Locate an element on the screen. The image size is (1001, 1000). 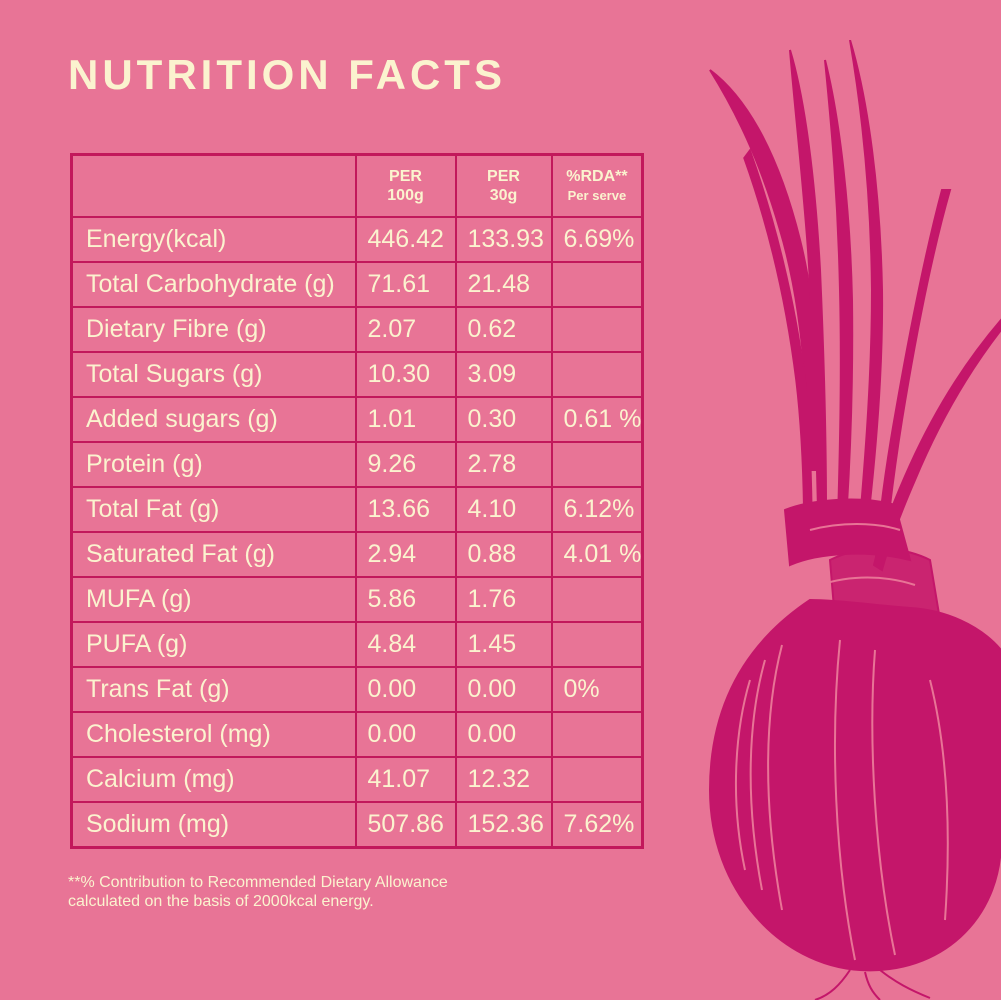
table-row: Total Sugars (g) 10.30 3.09 is located at coordinates (357, 374).